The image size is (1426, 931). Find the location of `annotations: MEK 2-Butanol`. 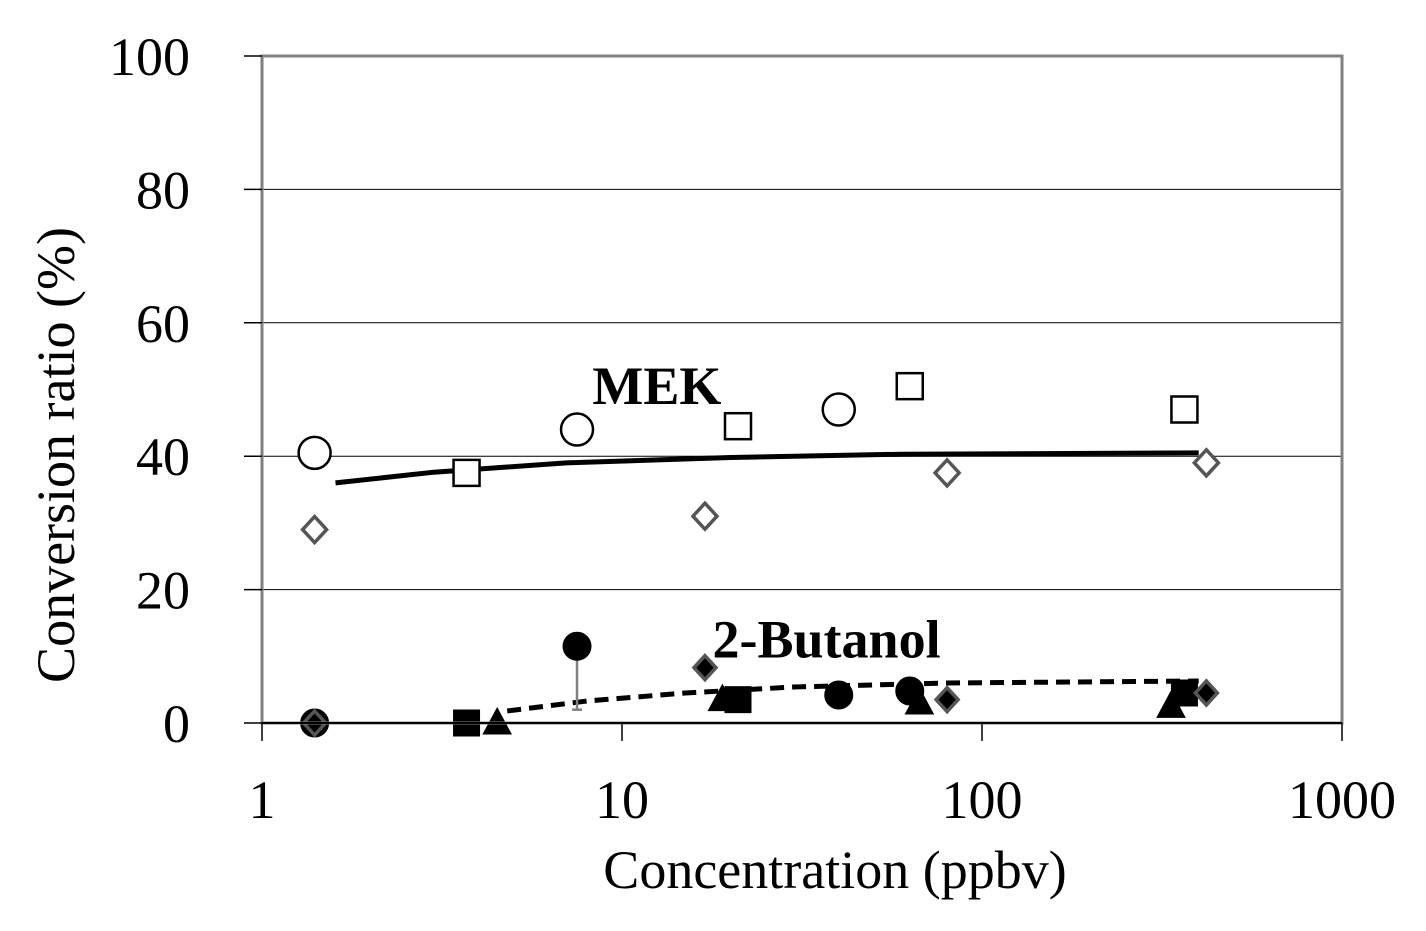

annotations: MEK 2-Butanol is located at coordinates (766, 512).